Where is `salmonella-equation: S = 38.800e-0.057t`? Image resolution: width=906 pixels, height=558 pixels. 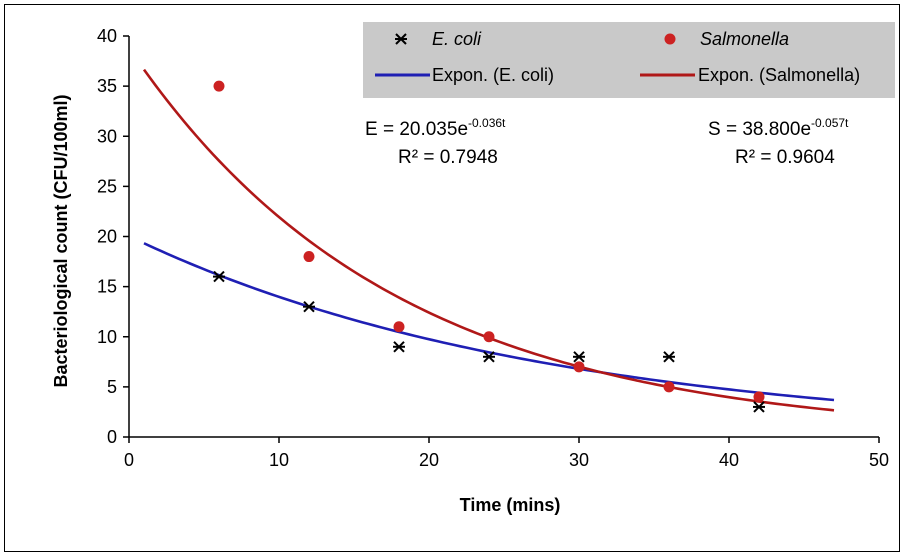
salmonella-equation: S = 38.800e-0.057t is located at coordinates (778, 128).